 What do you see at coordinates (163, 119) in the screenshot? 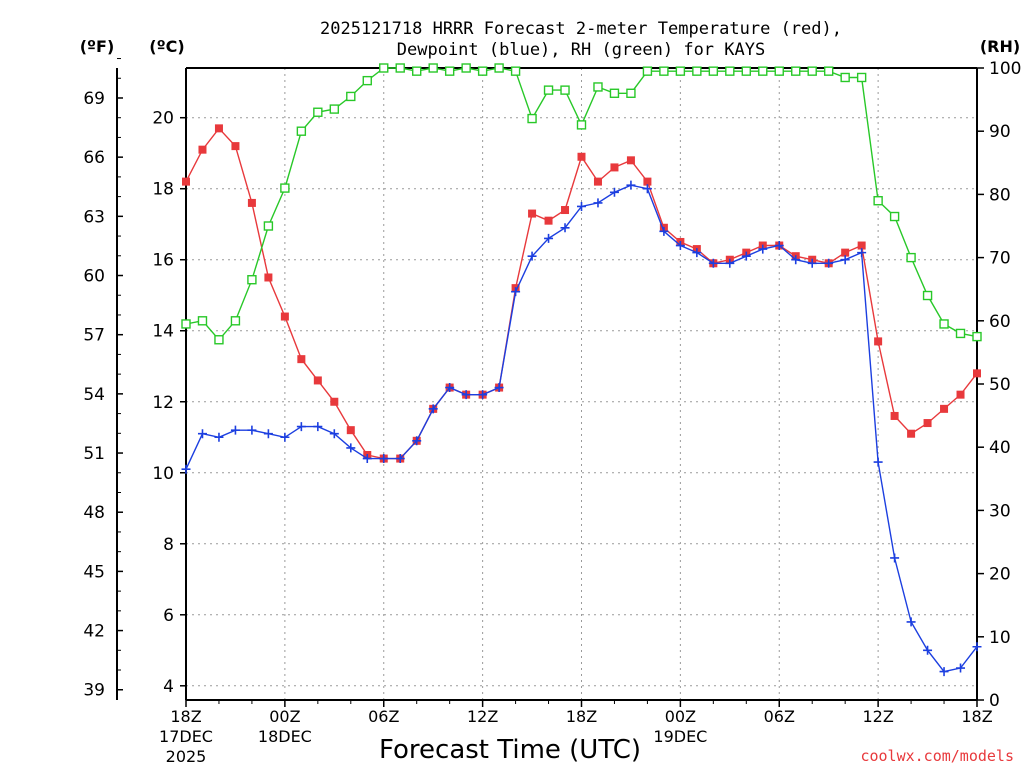
I see `celsius-tick-label: 20` at bounding box center [163, 119].